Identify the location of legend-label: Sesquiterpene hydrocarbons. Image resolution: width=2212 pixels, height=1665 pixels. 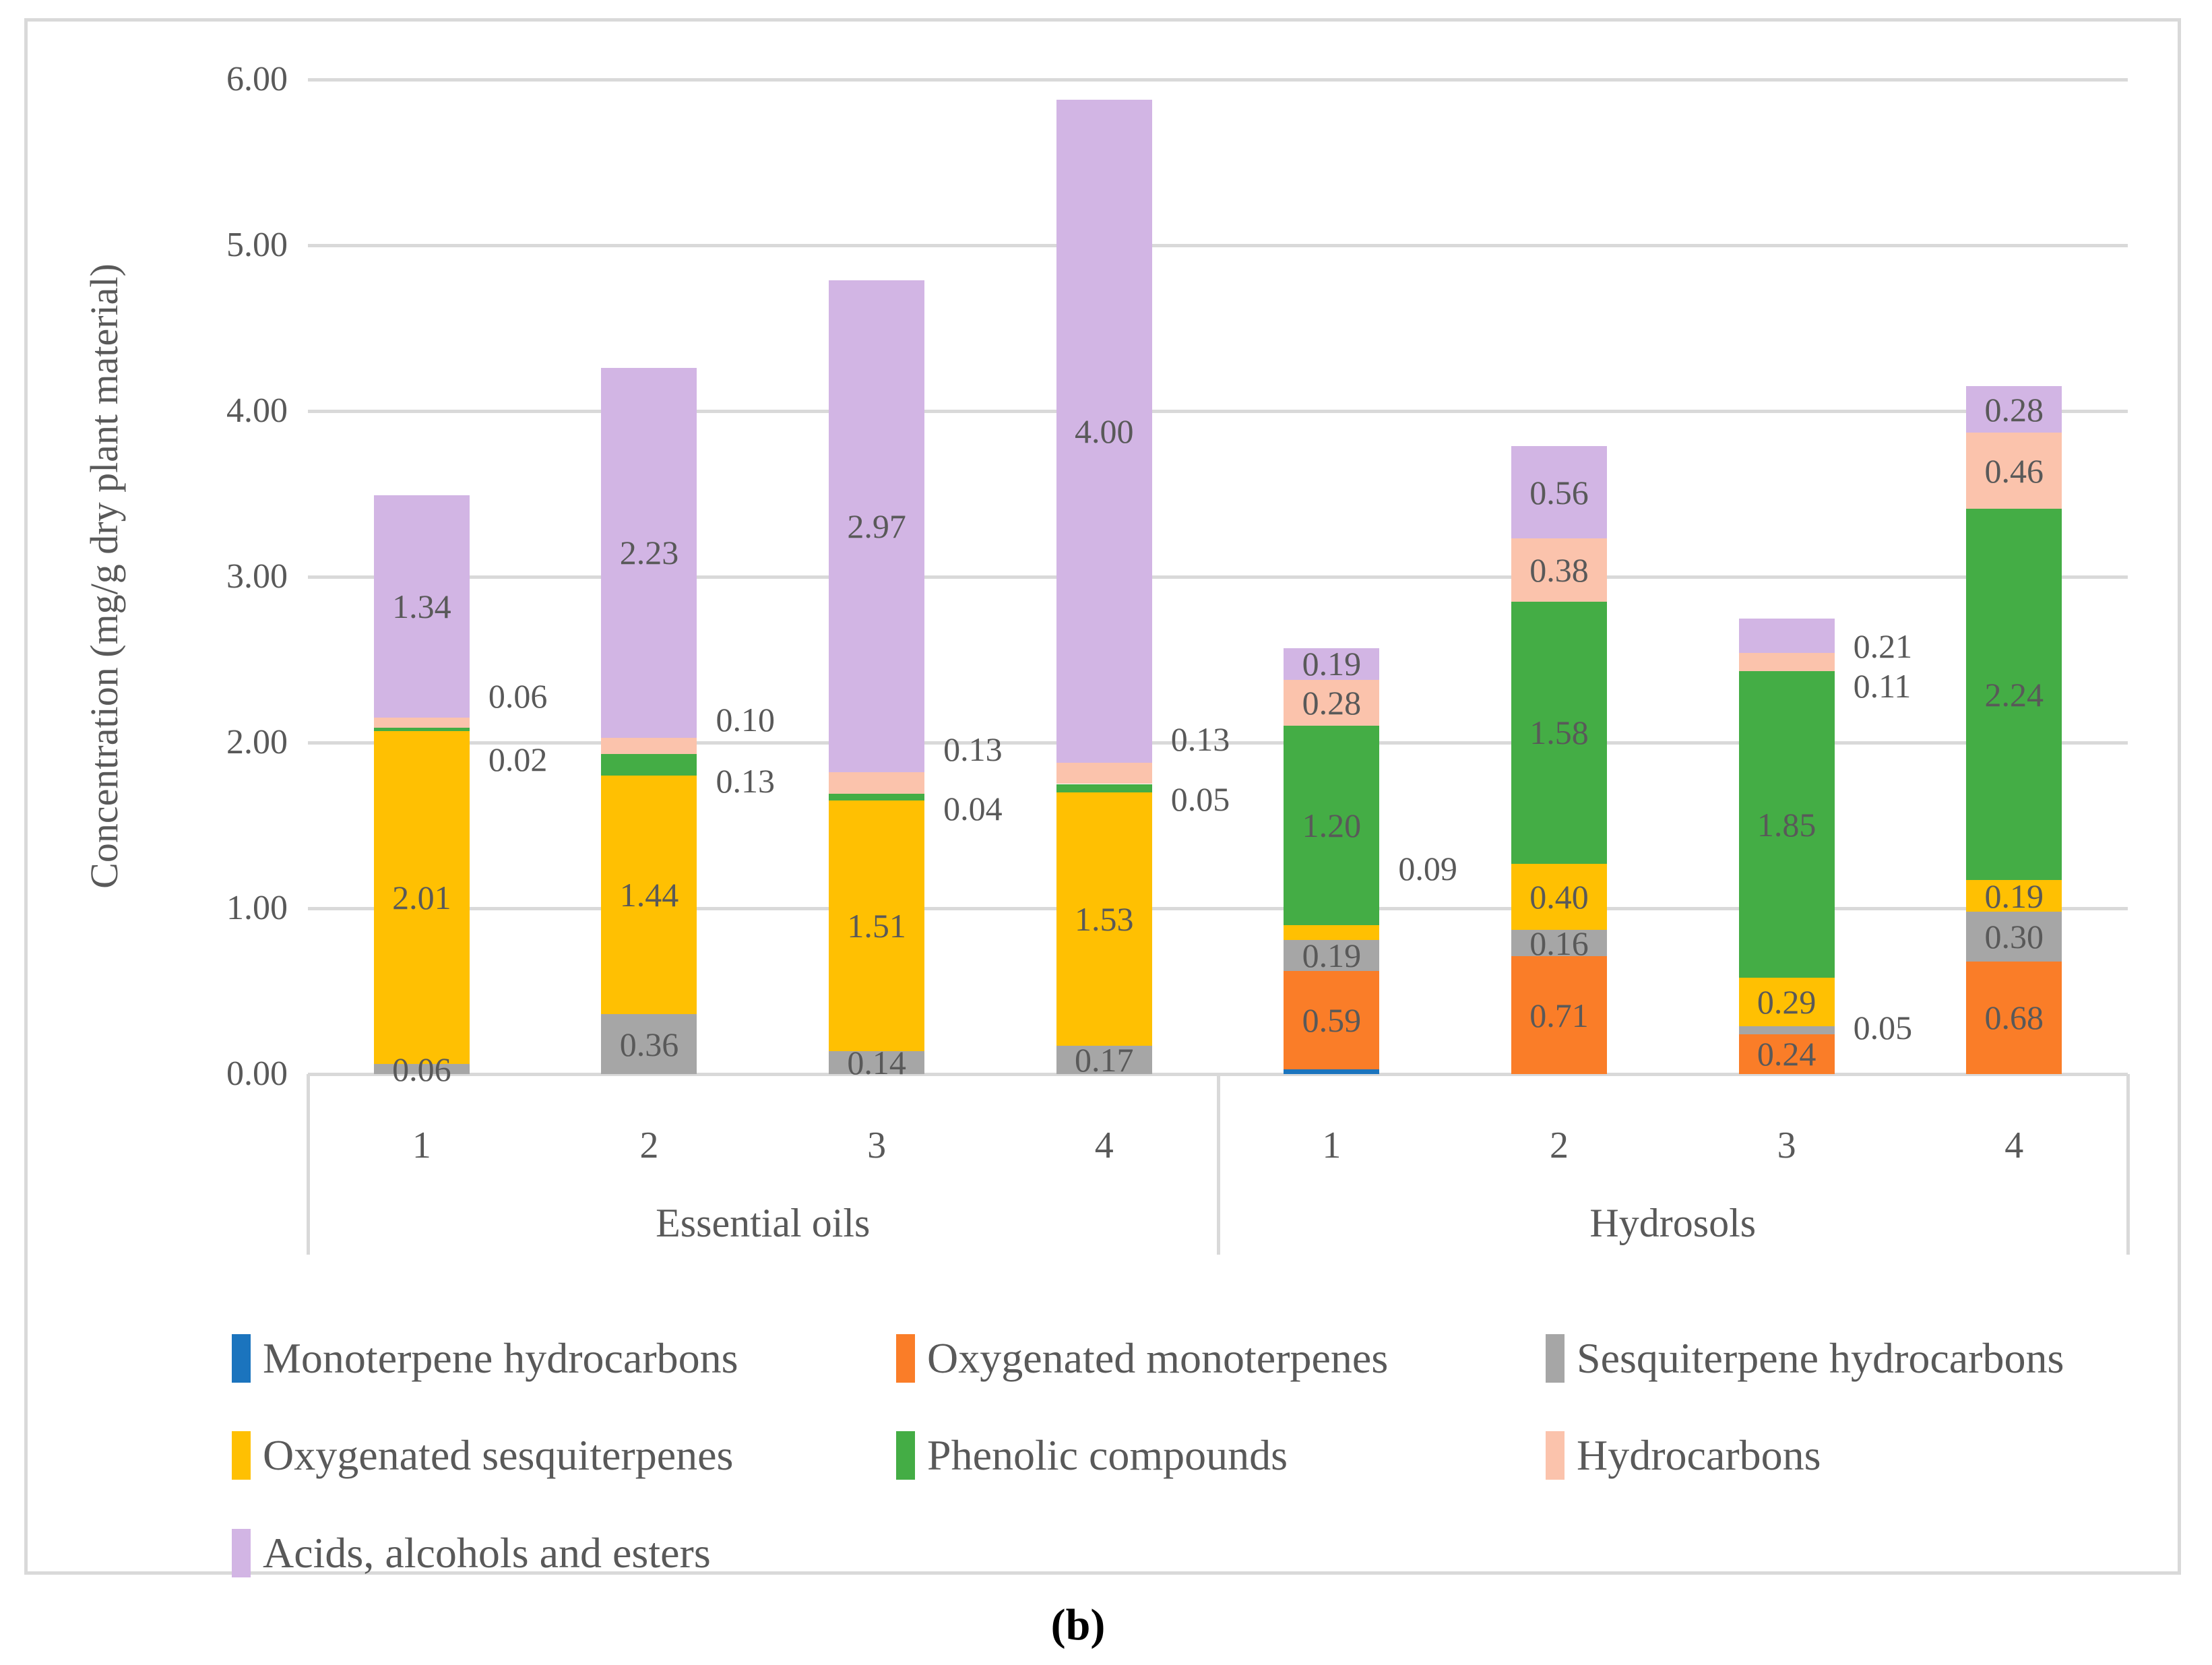
(1820, 1358).